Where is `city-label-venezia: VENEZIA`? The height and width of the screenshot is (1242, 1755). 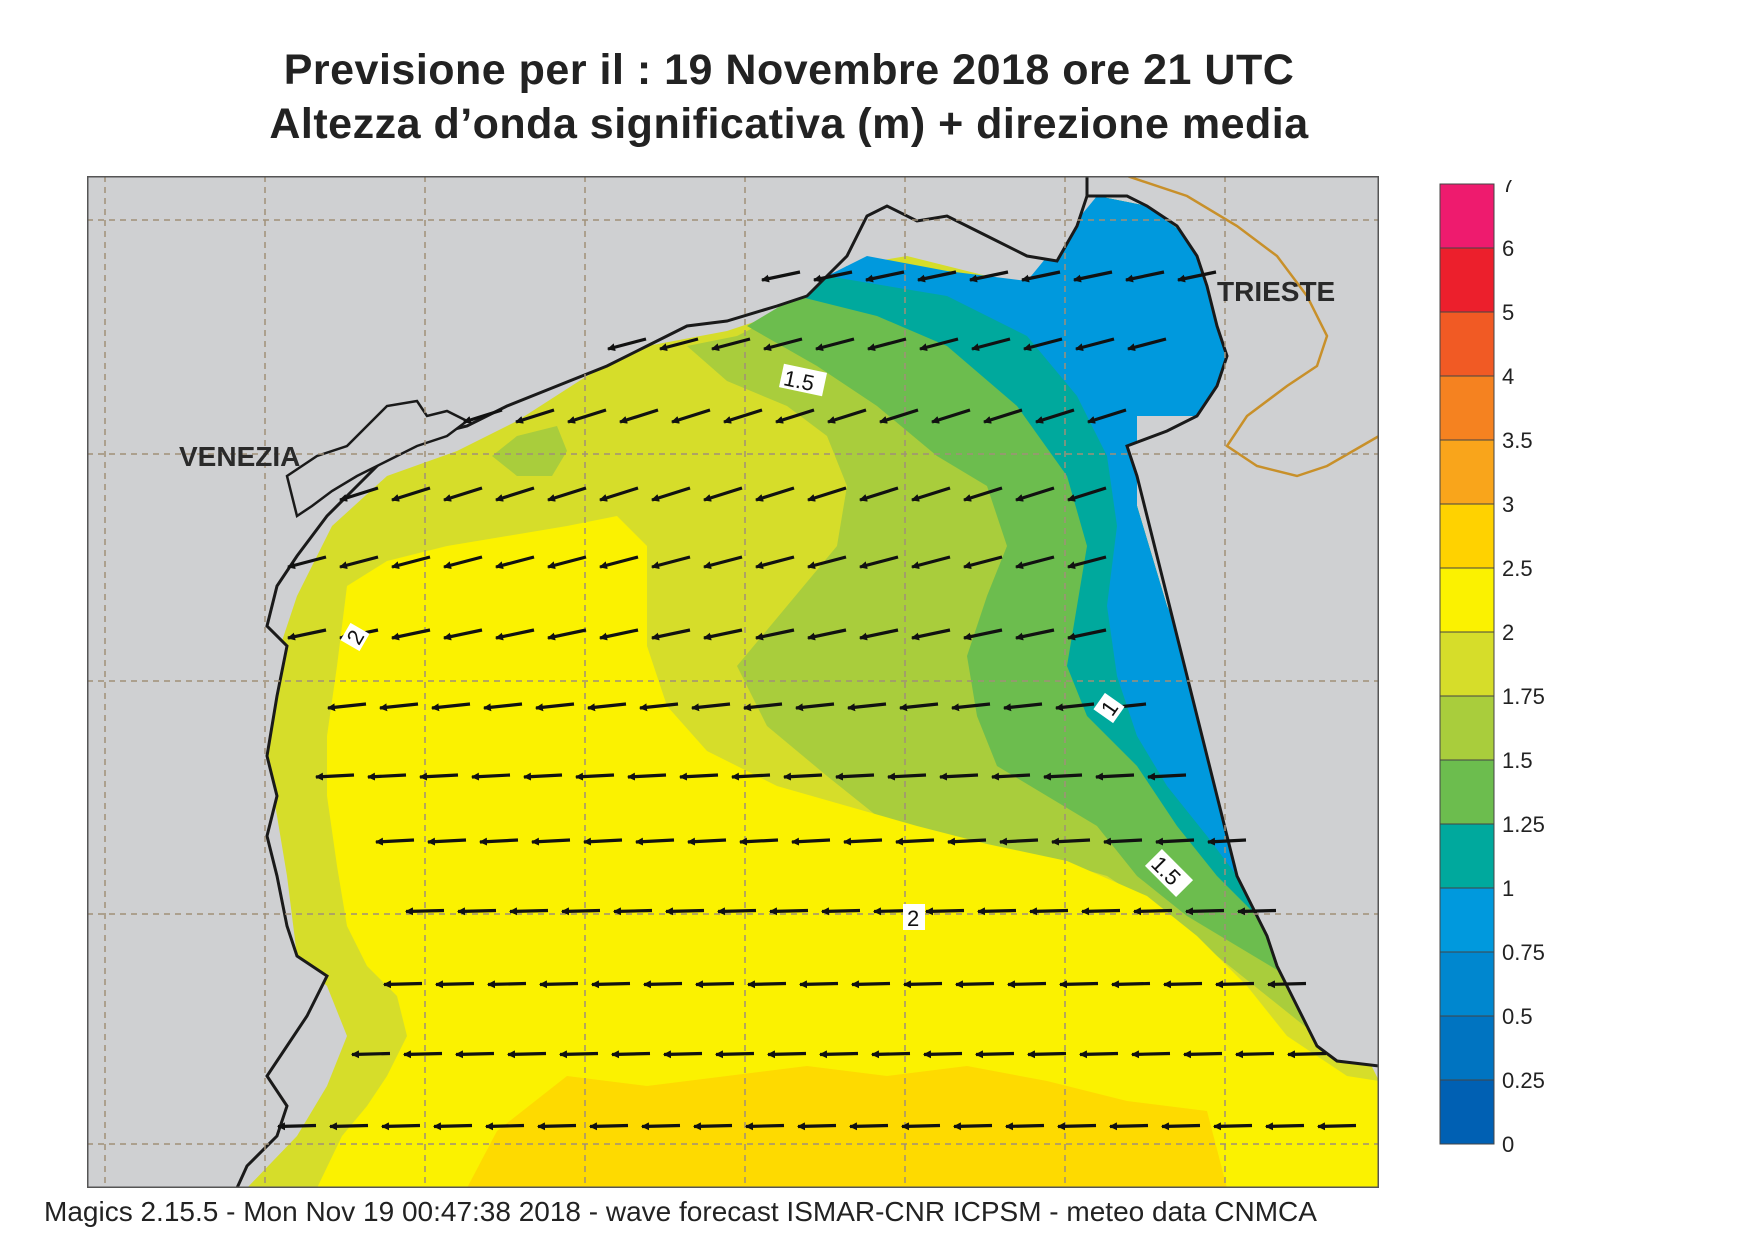 city-label-venezia: VENEZIA is located at coordinates (239, 456).